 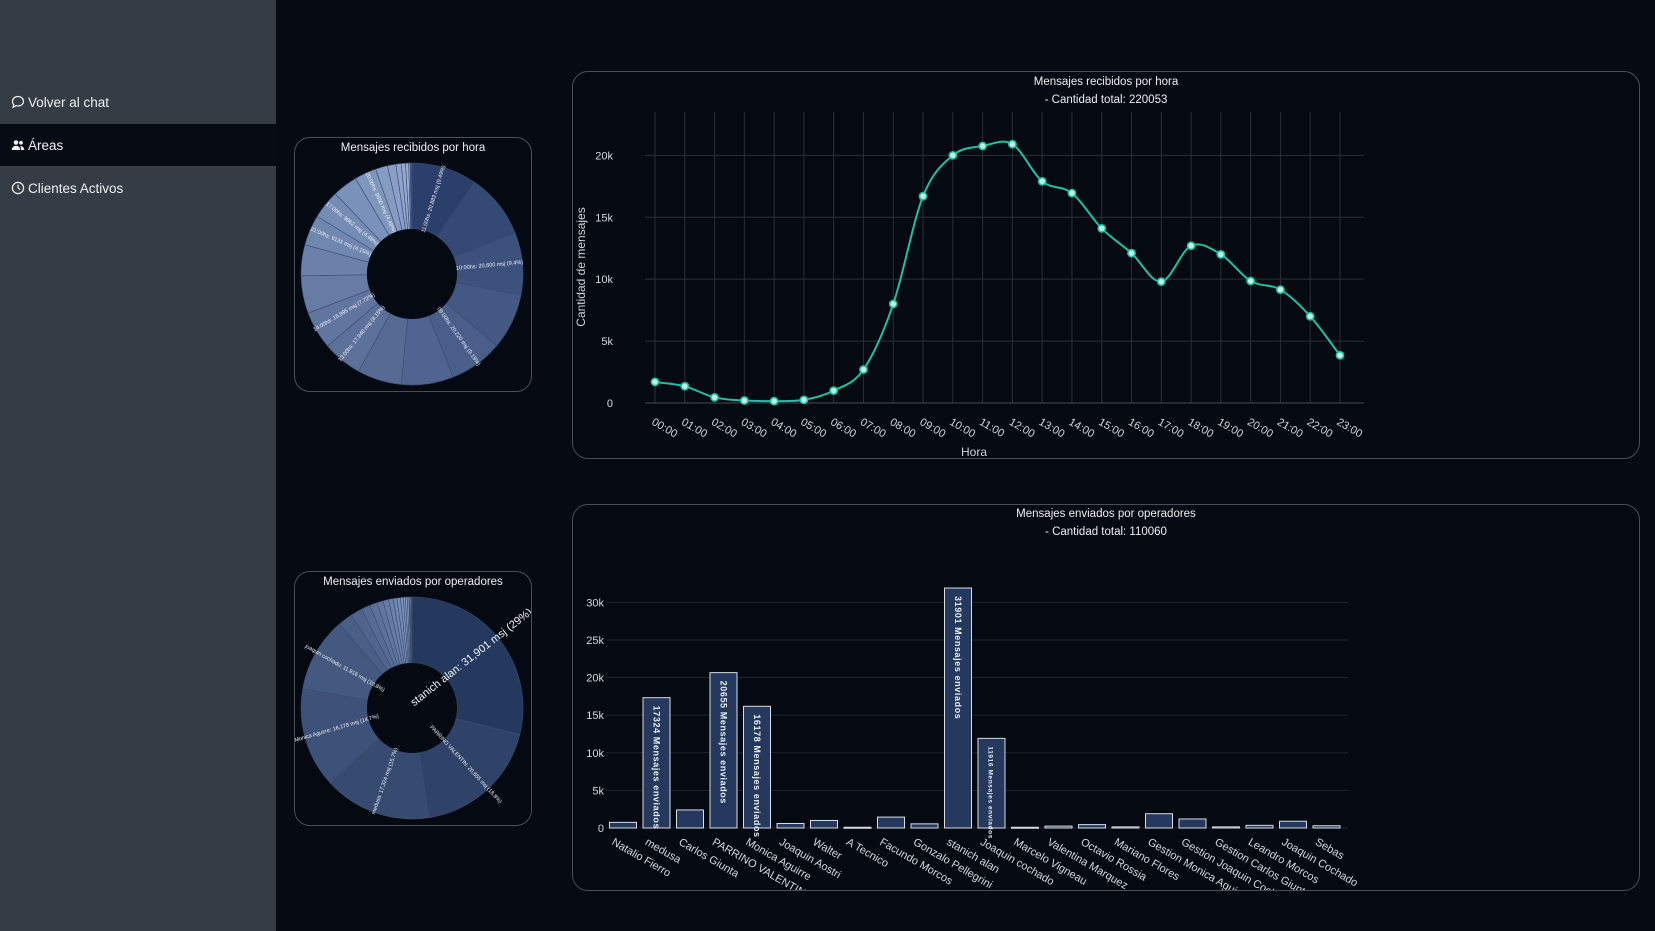 I want to click on x-tick-label: 18:00, so click(x=1201, y=428).